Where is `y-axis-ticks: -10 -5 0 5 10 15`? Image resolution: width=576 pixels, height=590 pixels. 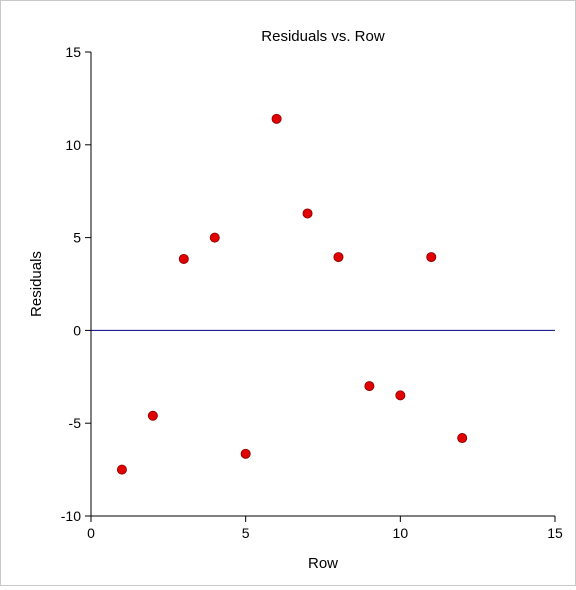
y-axis-ticks: -10 -5 0 5 10 15 is located at coordinates (76, 284).